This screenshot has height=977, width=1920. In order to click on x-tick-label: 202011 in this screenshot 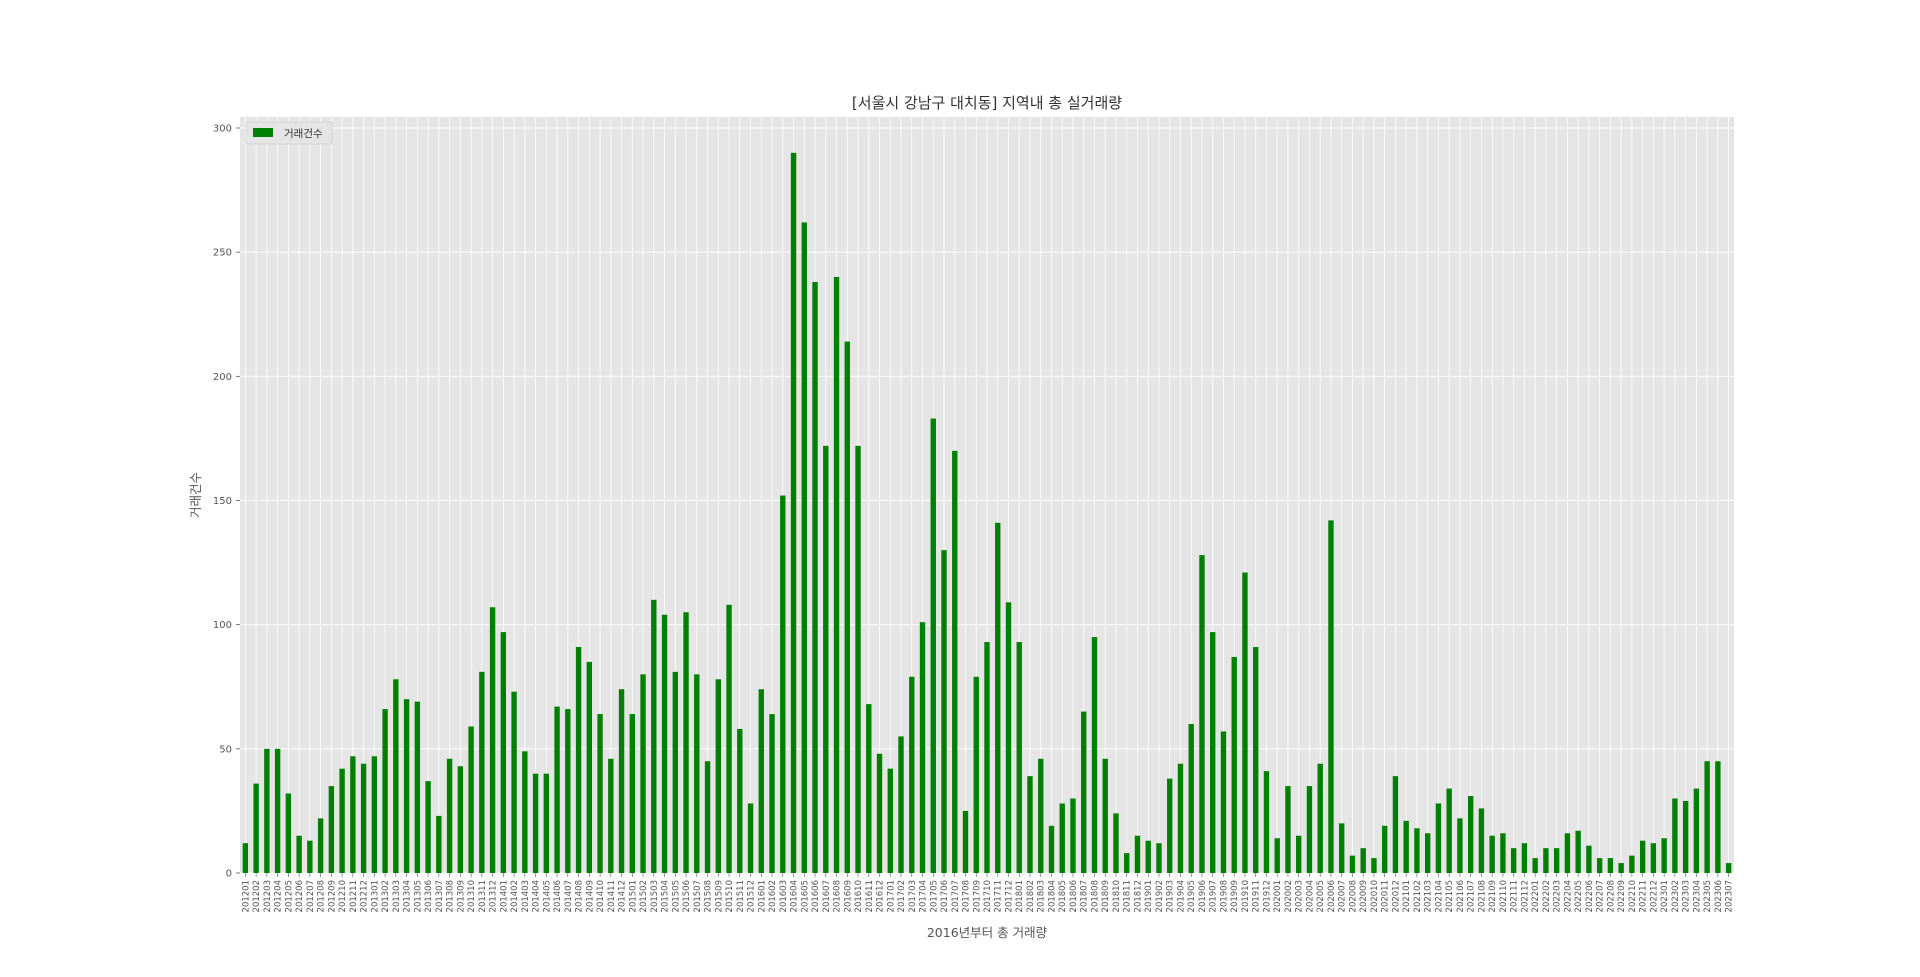, I will do `click(1386, 896)`.